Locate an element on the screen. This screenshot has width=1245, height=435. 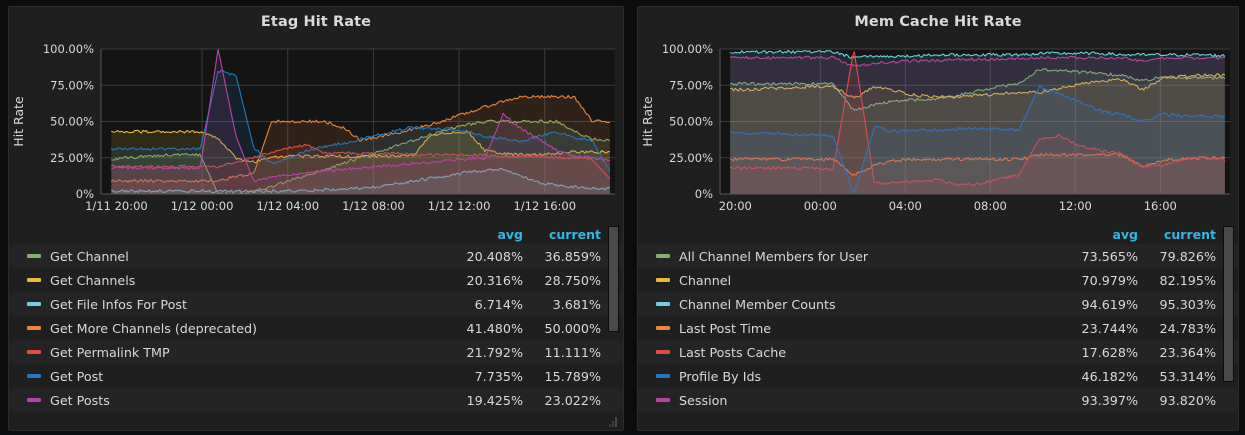
y-axis-tick-label: 75.00% is located at coordinates (72, 85).